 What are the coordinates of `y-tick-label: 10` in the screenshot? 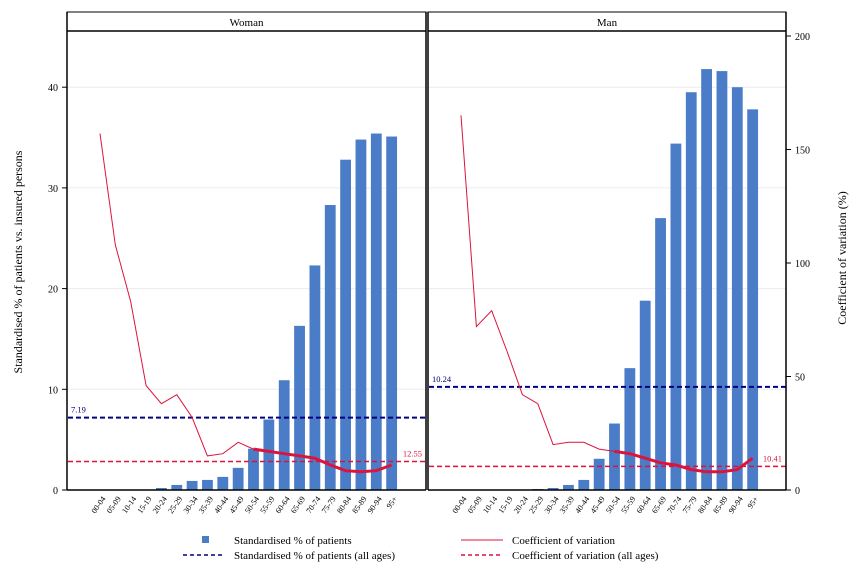 It's located at (53, 390).